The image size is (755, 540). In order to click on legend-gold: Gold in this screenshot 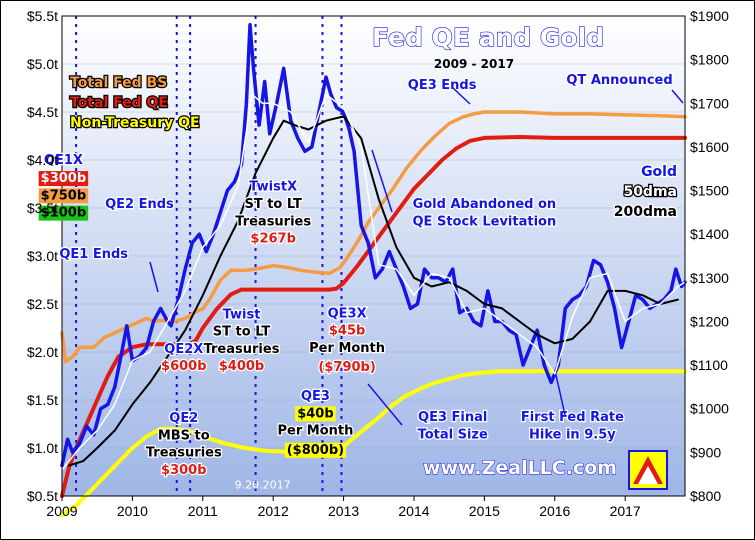, I will do `click(659, 172)`.